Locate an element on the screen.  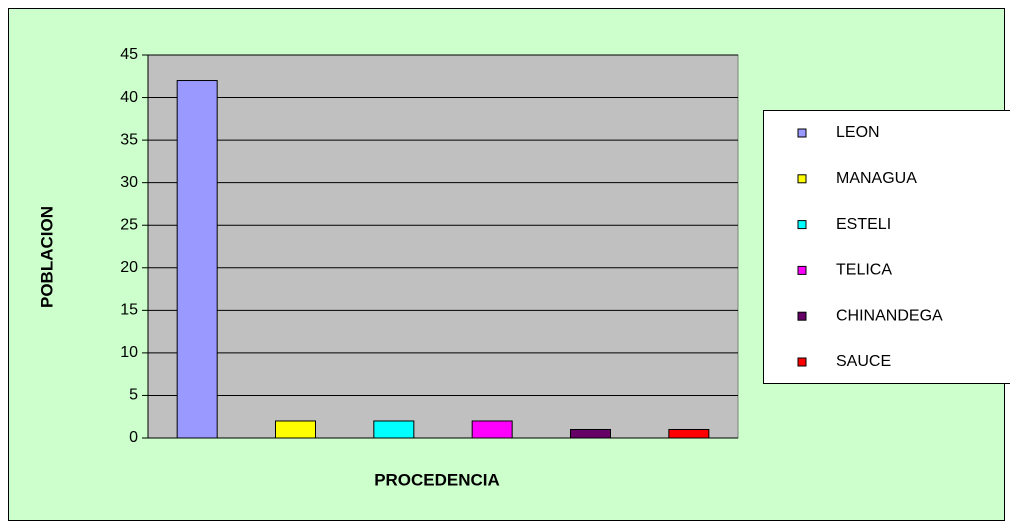
legend-label: ESTELI is located at coordinates (863, 224).